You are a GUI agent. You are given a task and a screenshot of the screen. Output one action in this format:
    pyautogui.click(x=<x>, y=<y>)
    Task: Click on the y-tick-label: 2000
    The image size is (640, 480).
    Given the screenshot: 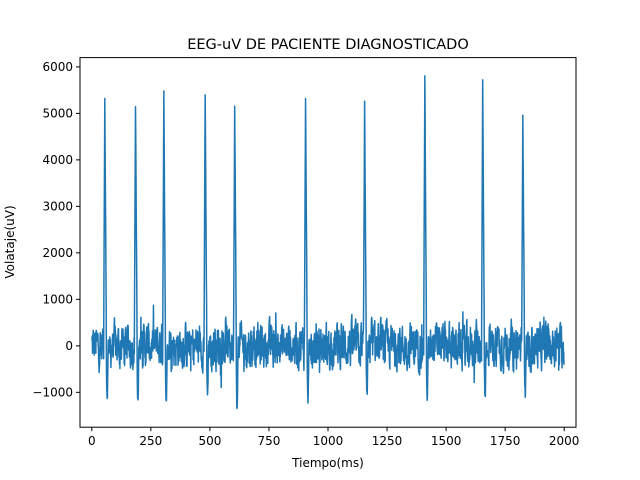 What is the action you would take?
    pyautogui.click(x=57, y=253)
    